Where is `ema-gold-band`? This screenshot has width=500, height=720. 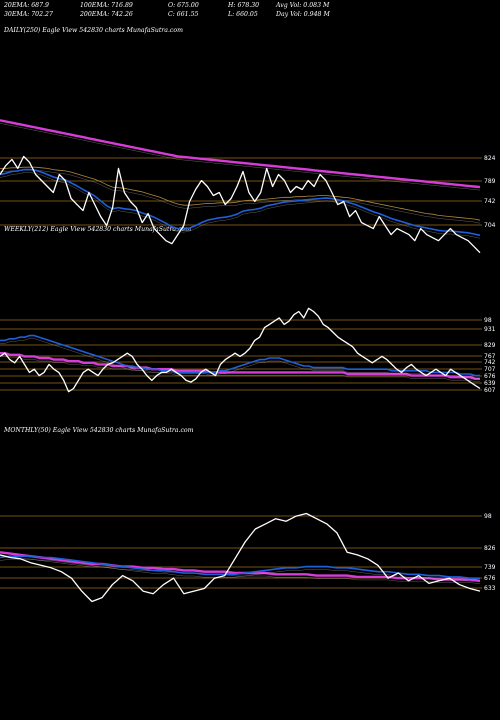 ema-gold-band is located at coordinates (240, 196).